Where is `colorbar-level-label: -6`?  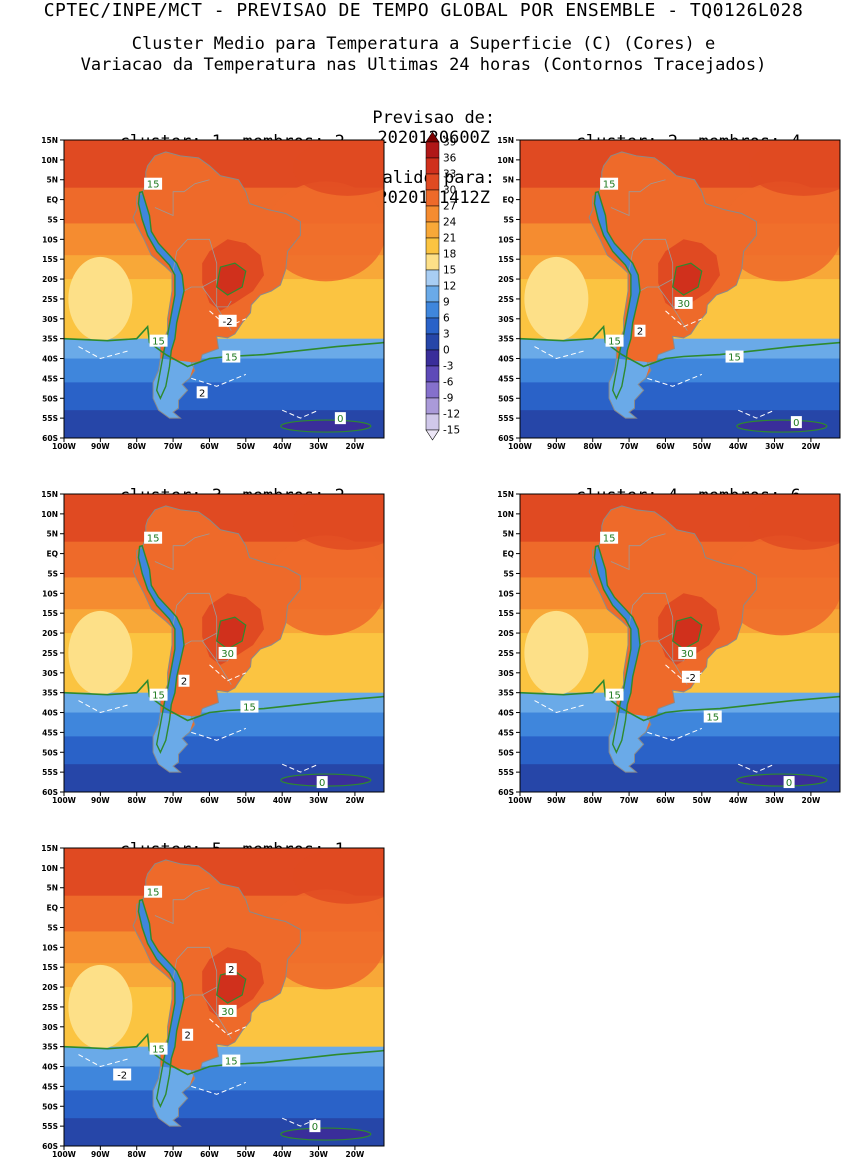 colorbar-level-label: -6 is located at coordinates (448, 383).